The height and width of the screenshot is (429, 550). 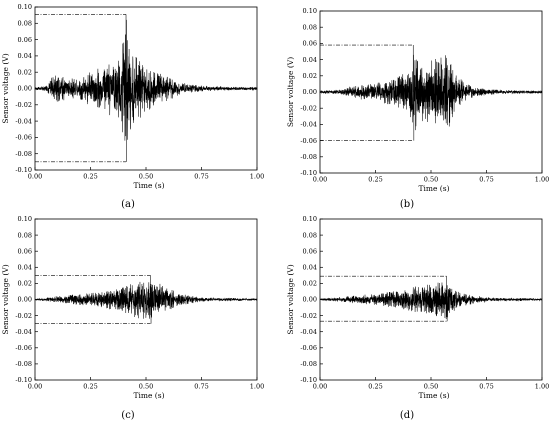 What do you see at coordinates (407, 204) in the screenshot?
I see `panel-label: (b)` at bounding box center [407, 204].